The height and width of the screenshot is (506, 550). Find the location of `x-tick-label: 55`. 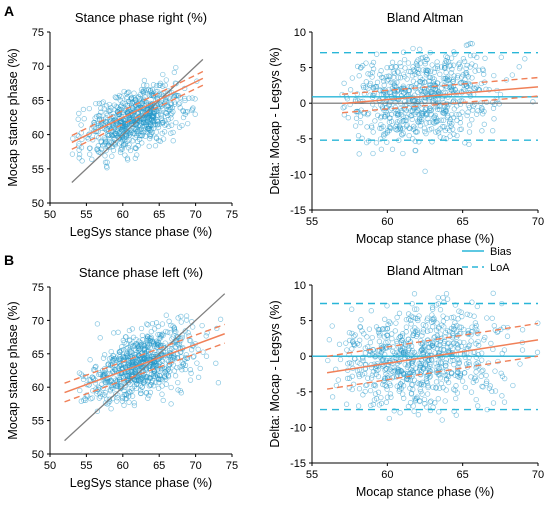

x-tick-label: 55 is located at coordinates (312, 475).